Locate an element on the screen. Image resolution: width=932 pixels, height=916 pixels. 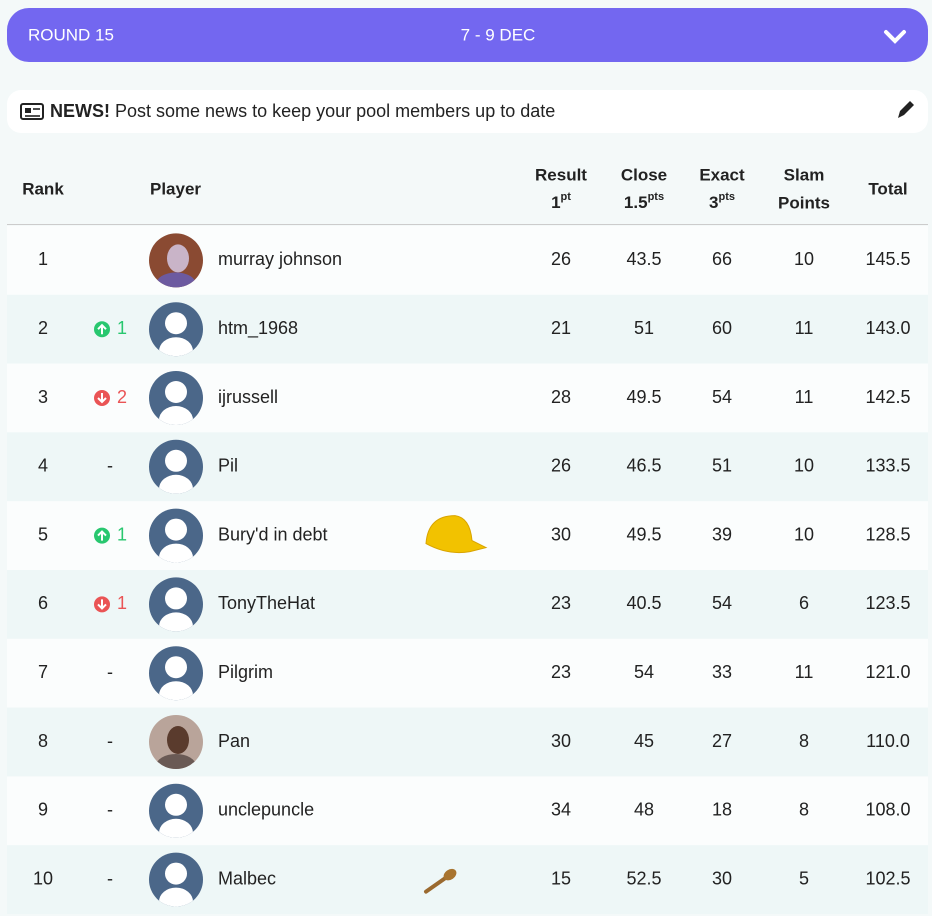
result: 34 is located at coordinates (561, 810).